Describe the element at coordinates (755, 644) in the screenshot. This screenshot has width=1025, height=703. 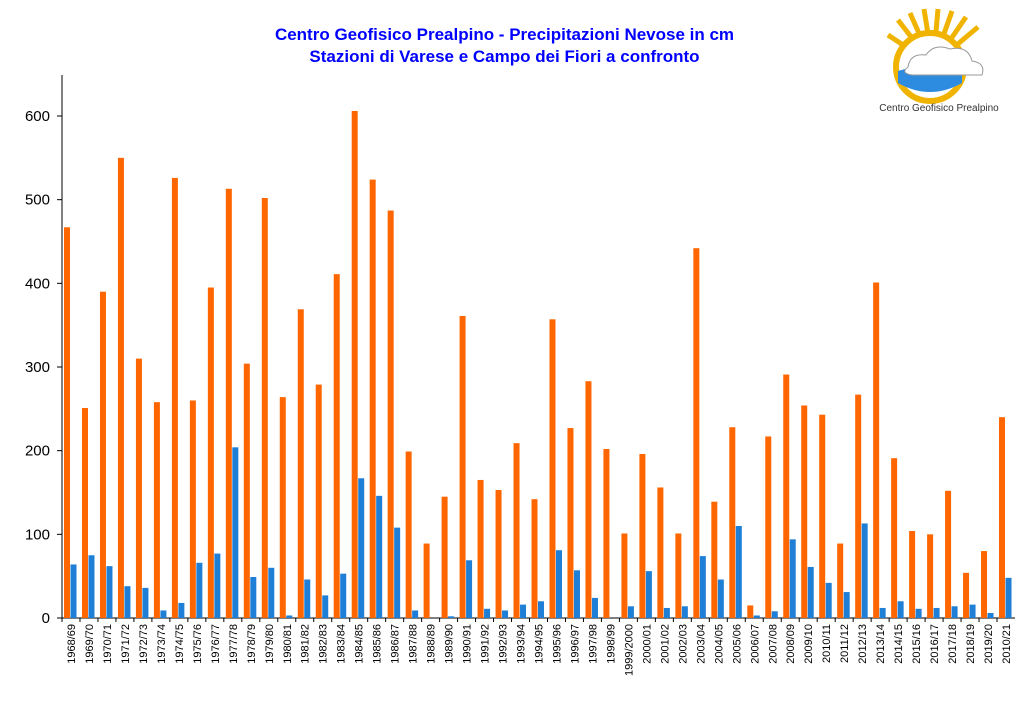
I see `x-tick-label: 2006/07` at that location.